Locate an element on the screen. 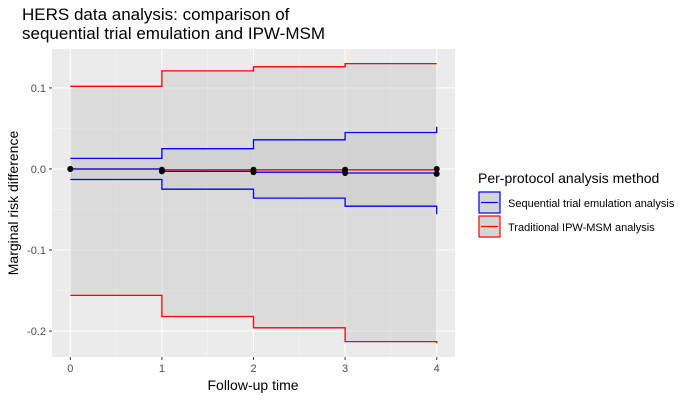 The image size is (700, 400). x-axis: 0 1 2 3 4 is located at coordinates (253, 366).